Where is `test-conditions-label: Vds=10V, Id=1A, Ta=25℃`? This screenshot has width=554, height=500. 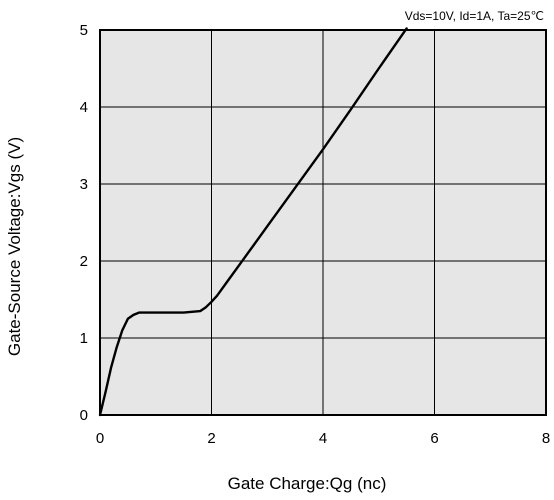
test-conditions-label: Vds=10V, Id=1A, Ta=25℃ is located at coordinates (474, 16).